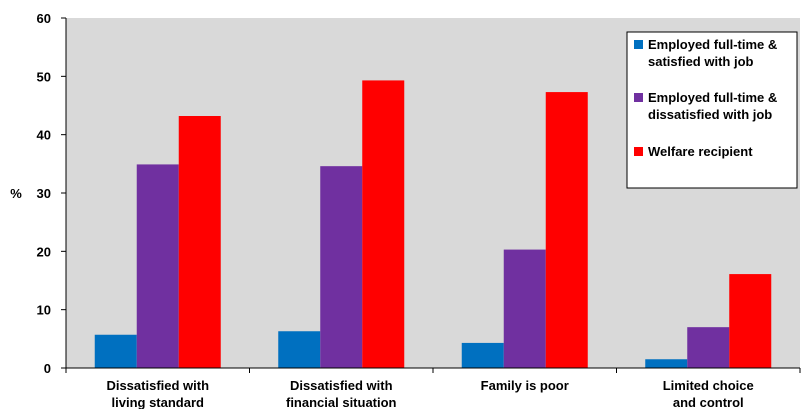 The image size is (801, 409). What do you see at coordinates (52, 193) in the screenshot?
I see `y-axis: 0 10 20 30 40 50 60` at bounding box center [52, 193].